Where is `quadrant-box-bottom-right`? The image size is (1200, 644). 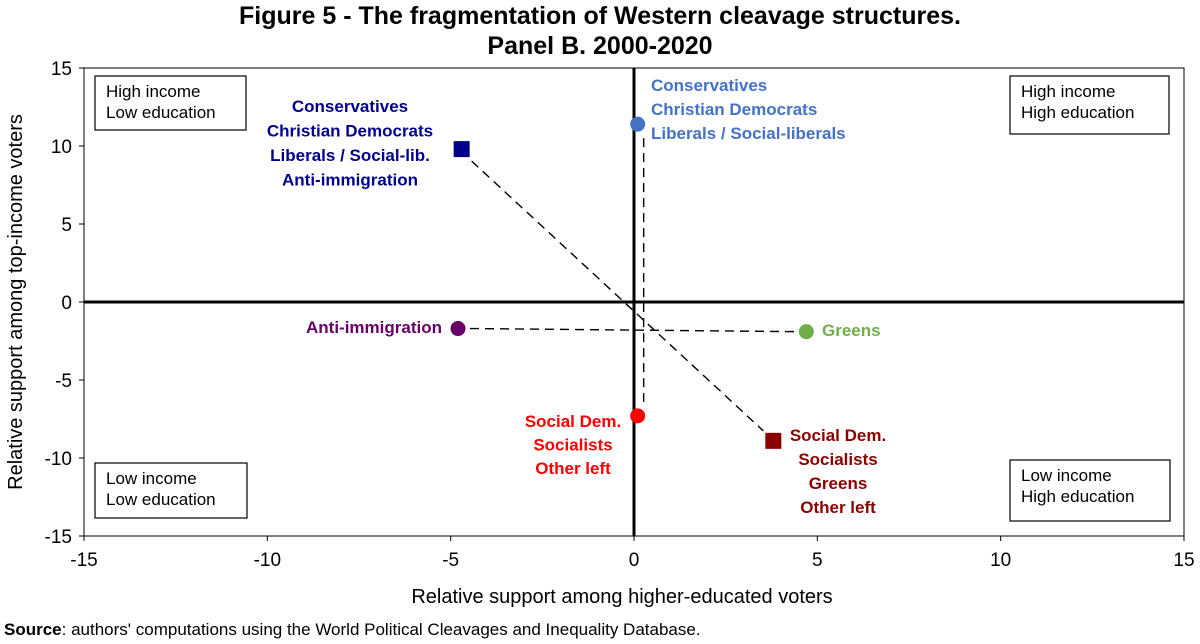 quadrant-box-bottom-right is located at coordinates (1090, 490).